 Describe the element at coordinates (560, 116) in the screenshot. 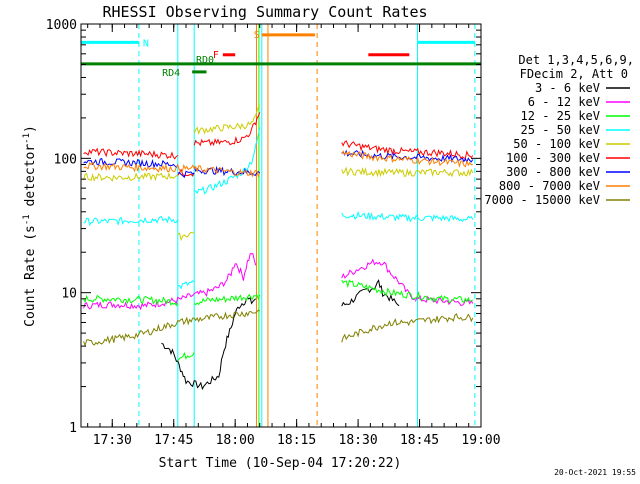

I see `legend-label-12-25-kev: 12 - 25 keV` at that location.